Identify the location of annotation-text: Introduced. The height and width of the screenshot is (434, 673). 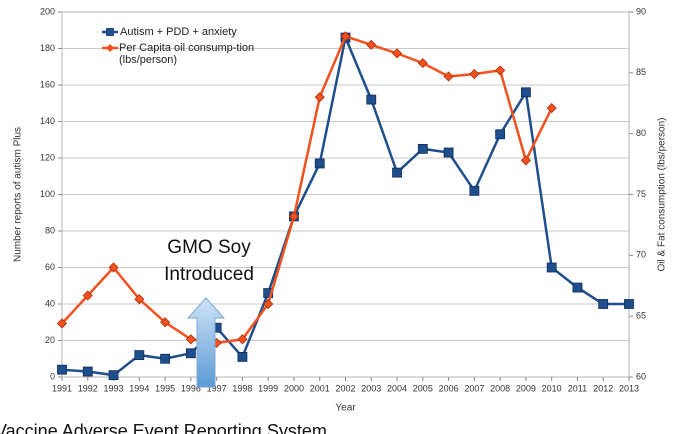
(209, 274).